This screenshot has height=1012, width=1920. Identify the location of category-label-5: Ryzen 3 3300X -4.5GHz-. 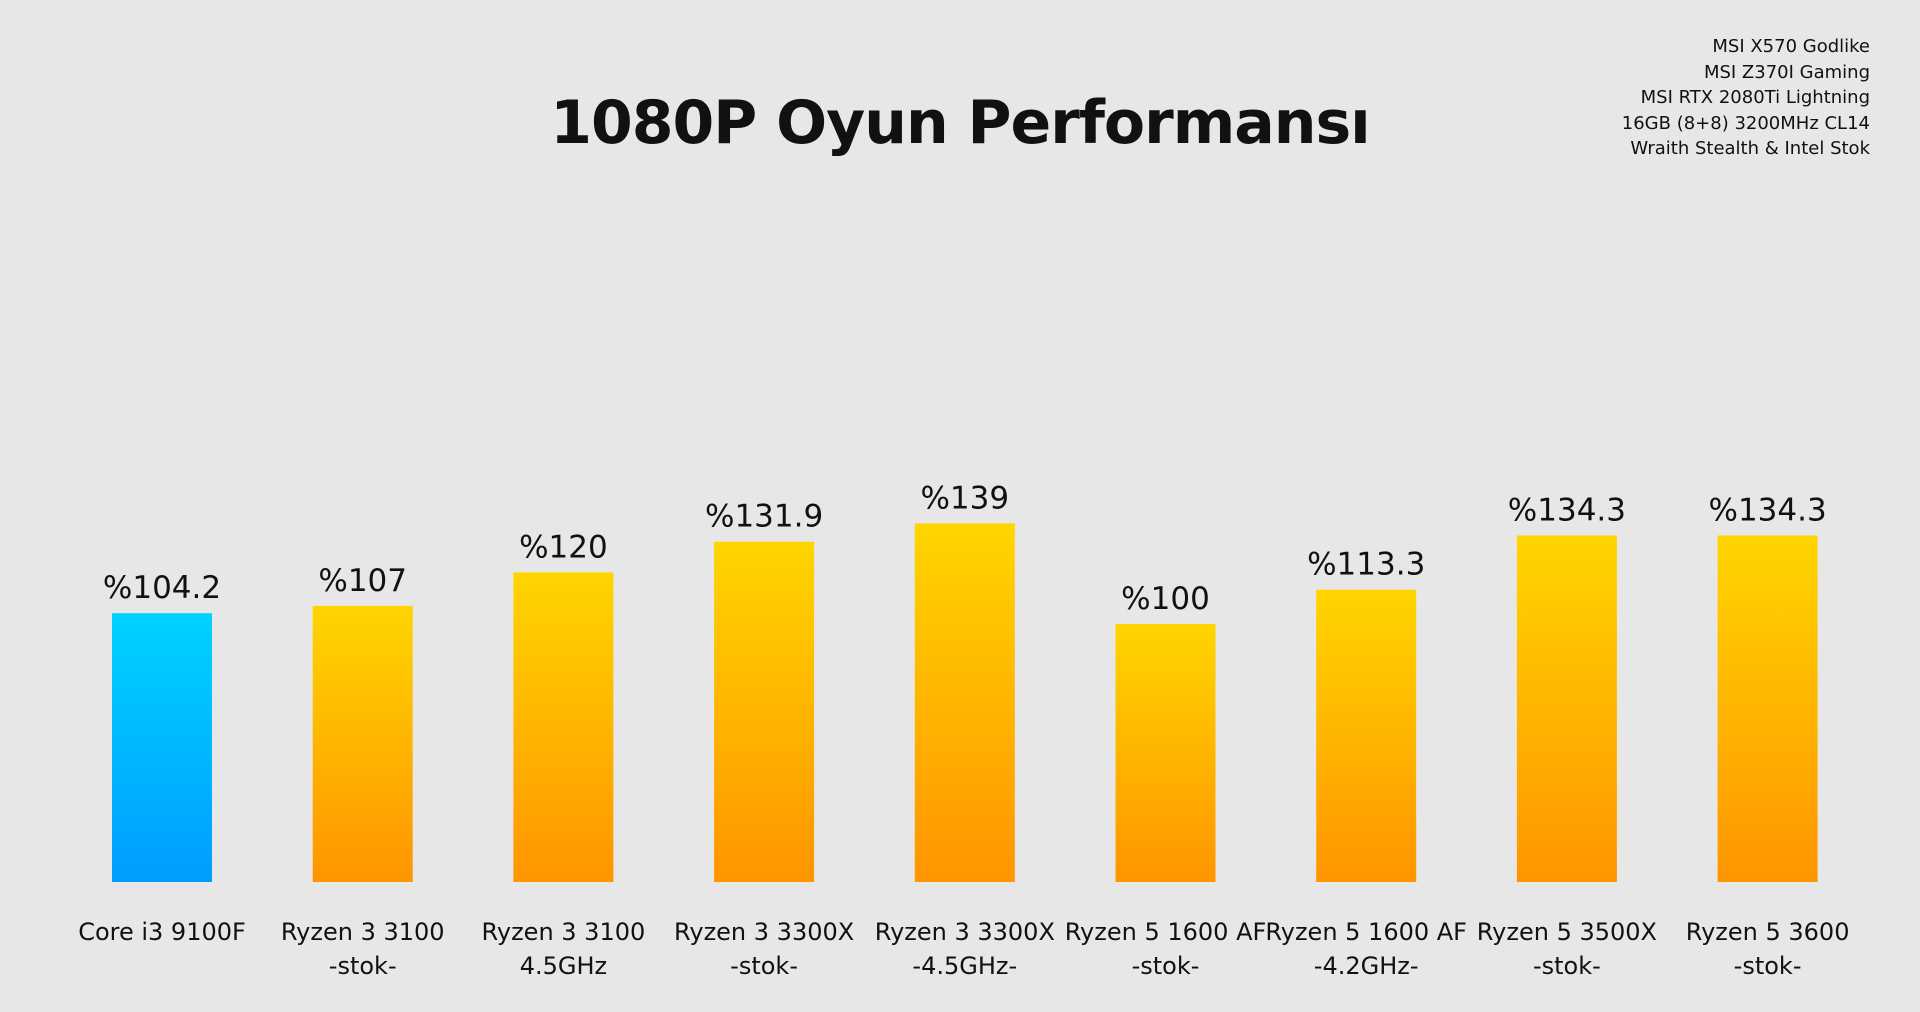
(965, 949).